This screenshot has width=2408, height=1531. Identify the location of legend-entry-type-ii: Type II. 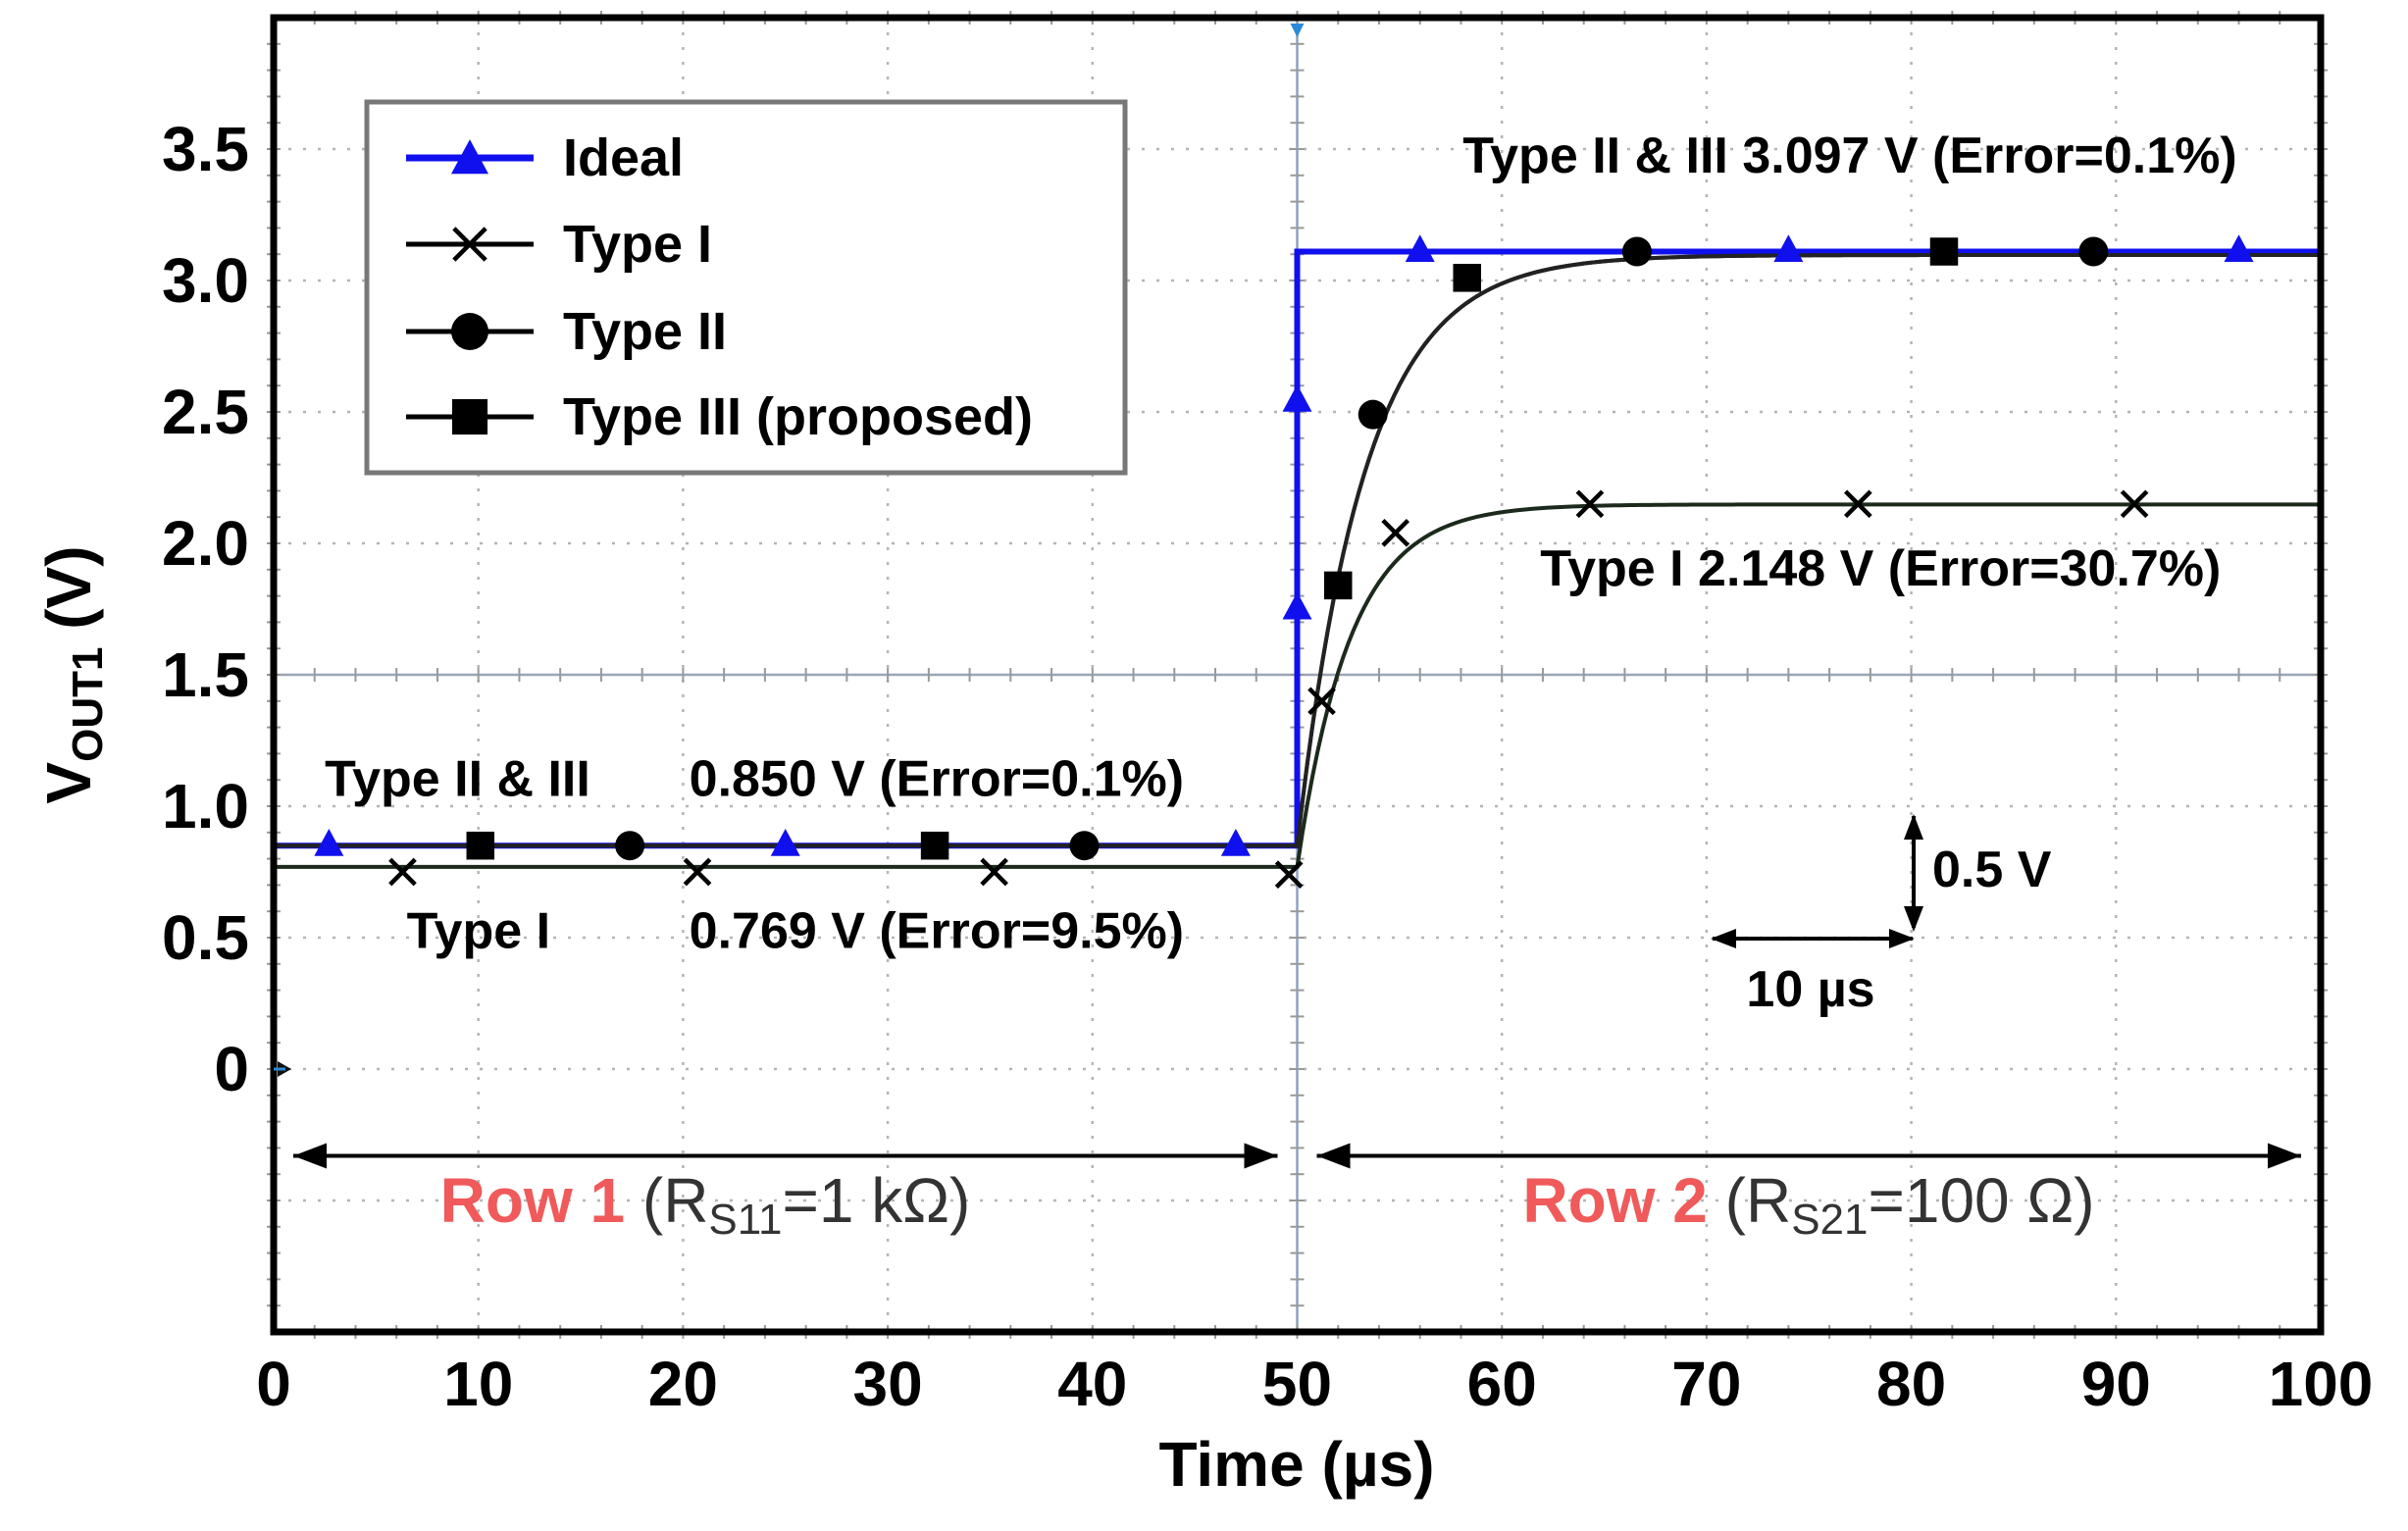
(566, 331).